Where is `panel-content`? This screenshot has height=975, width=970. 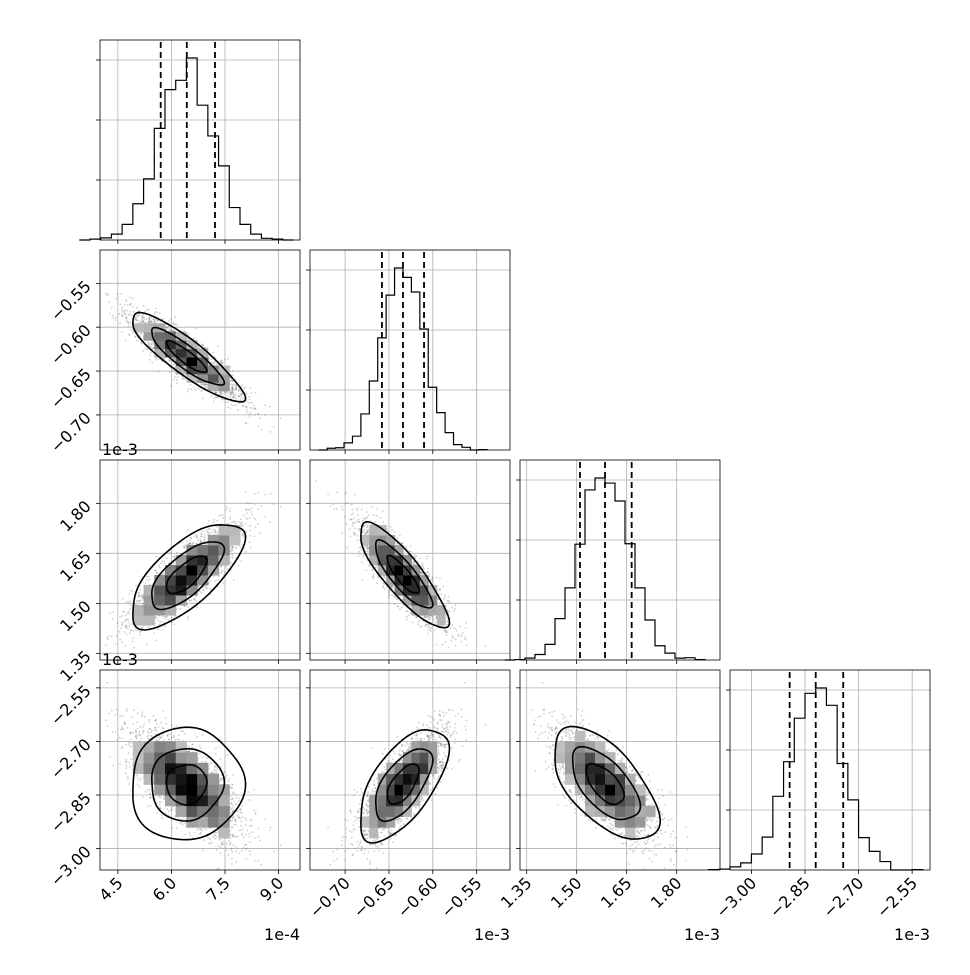 panel-content is located at coordinates (197, 359).